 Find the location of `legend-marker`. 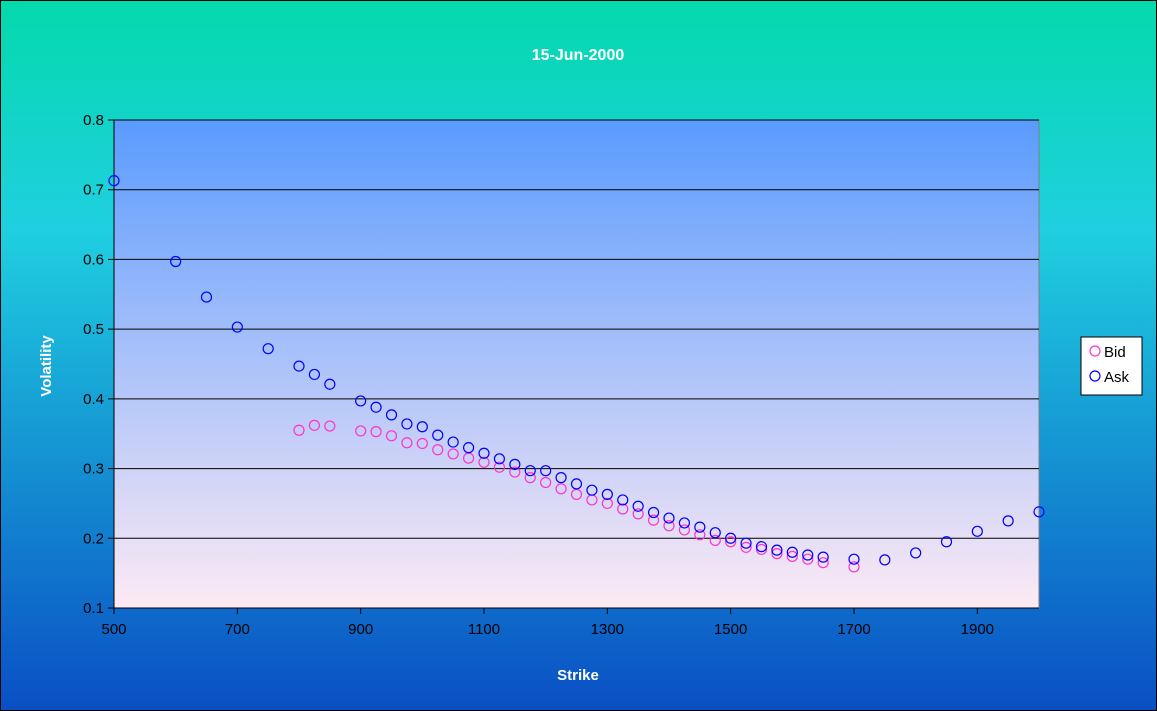

legend-marker is located at coordinates (1095, 351).